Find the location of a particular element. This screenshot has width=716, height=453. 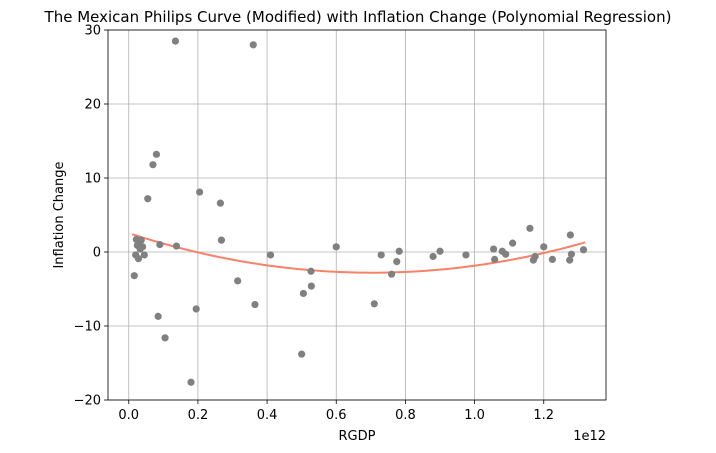

x-axis-ticks: 0.0 0.2 0.4 0.6 0.8 1.0 1.2 is located at coordinates (336, 411).